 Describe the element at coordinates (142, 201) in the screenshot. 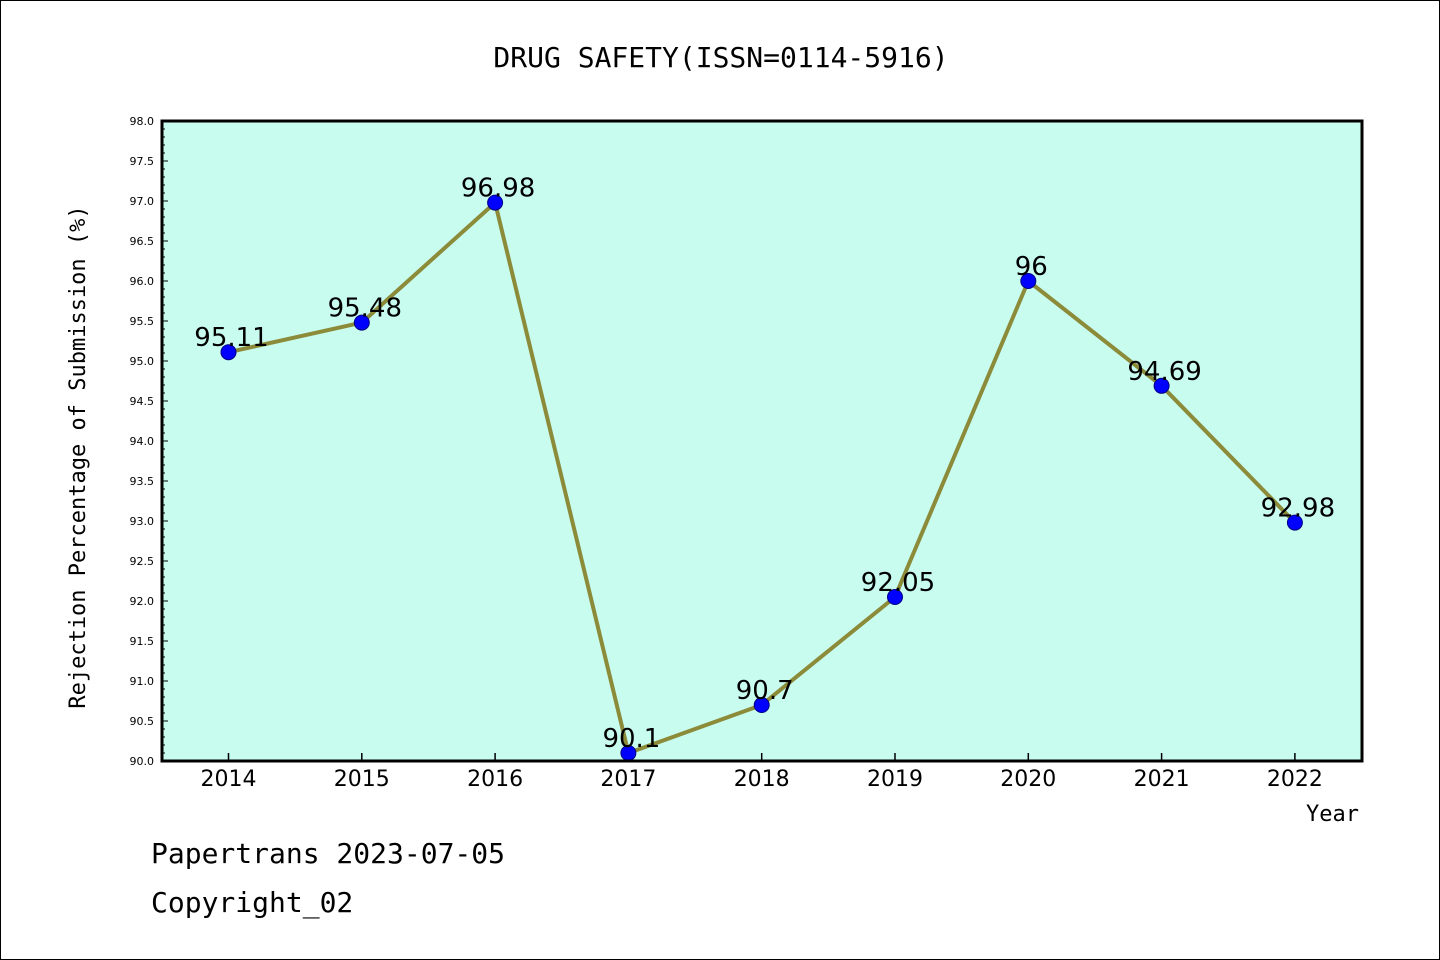

I see `y-tick-label: 97.0` at that location.